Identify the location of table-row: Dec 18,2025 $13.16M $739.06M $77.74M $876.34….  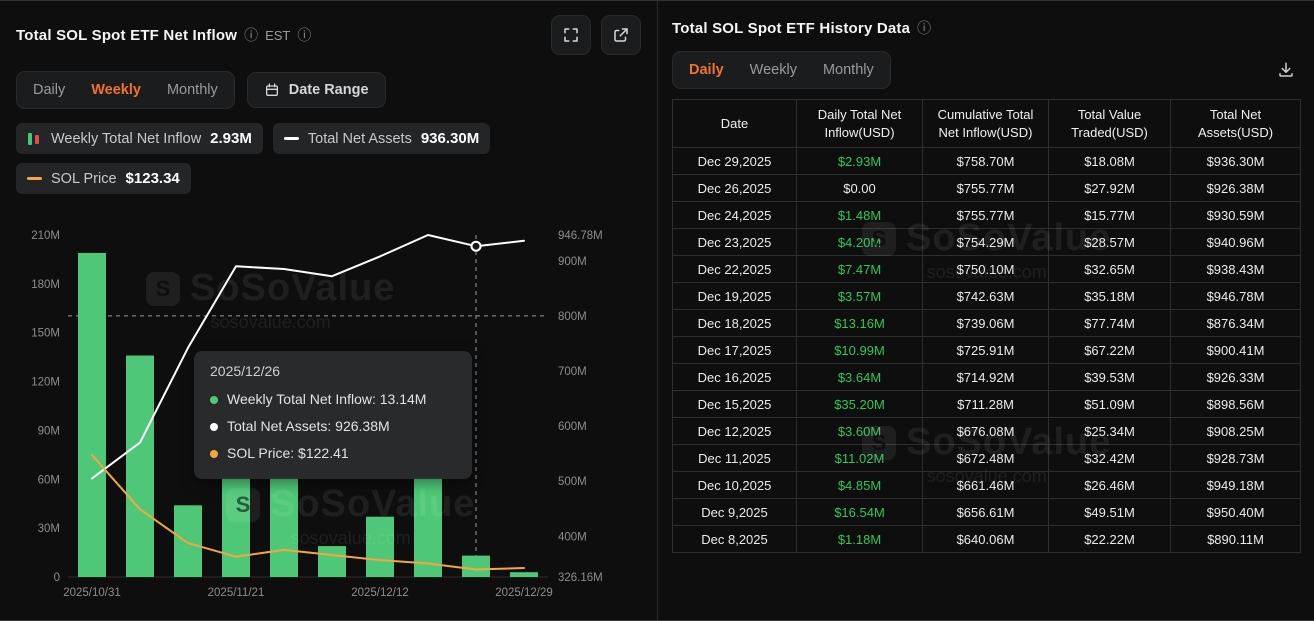
(986, 323).